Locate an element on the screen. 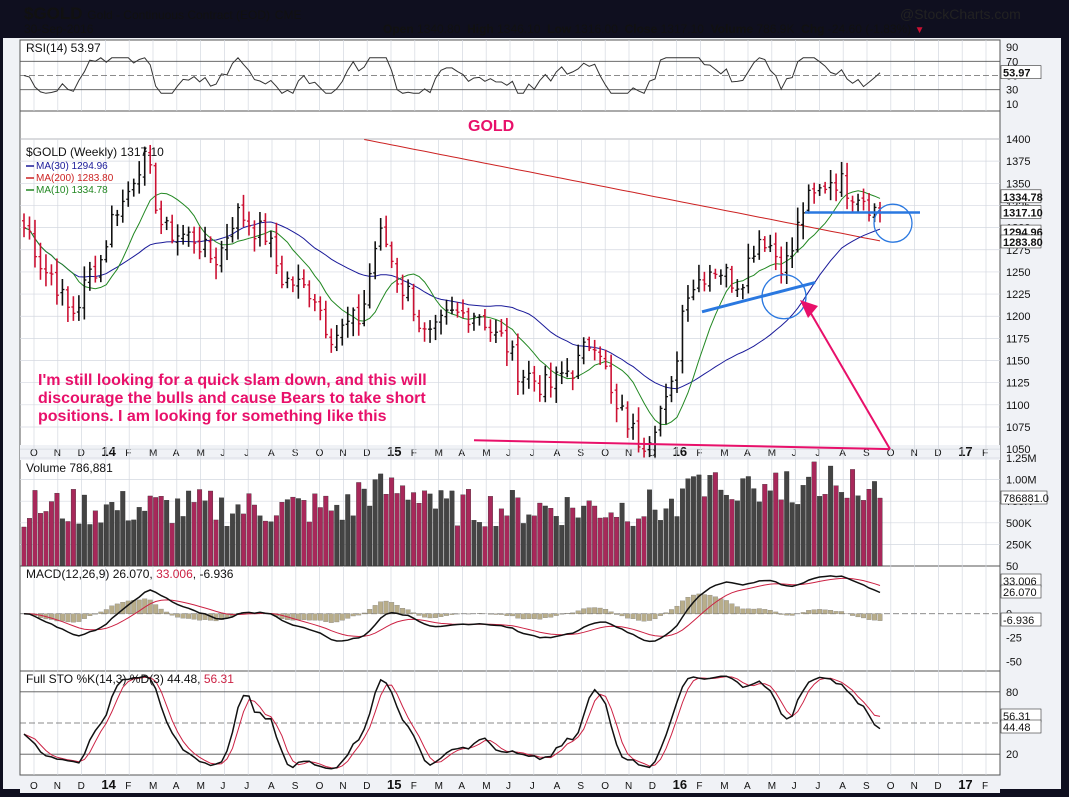 The width and height of the screenshot is (1069, 797). month-tick-label: 17 is located at coordinates (965, 451).